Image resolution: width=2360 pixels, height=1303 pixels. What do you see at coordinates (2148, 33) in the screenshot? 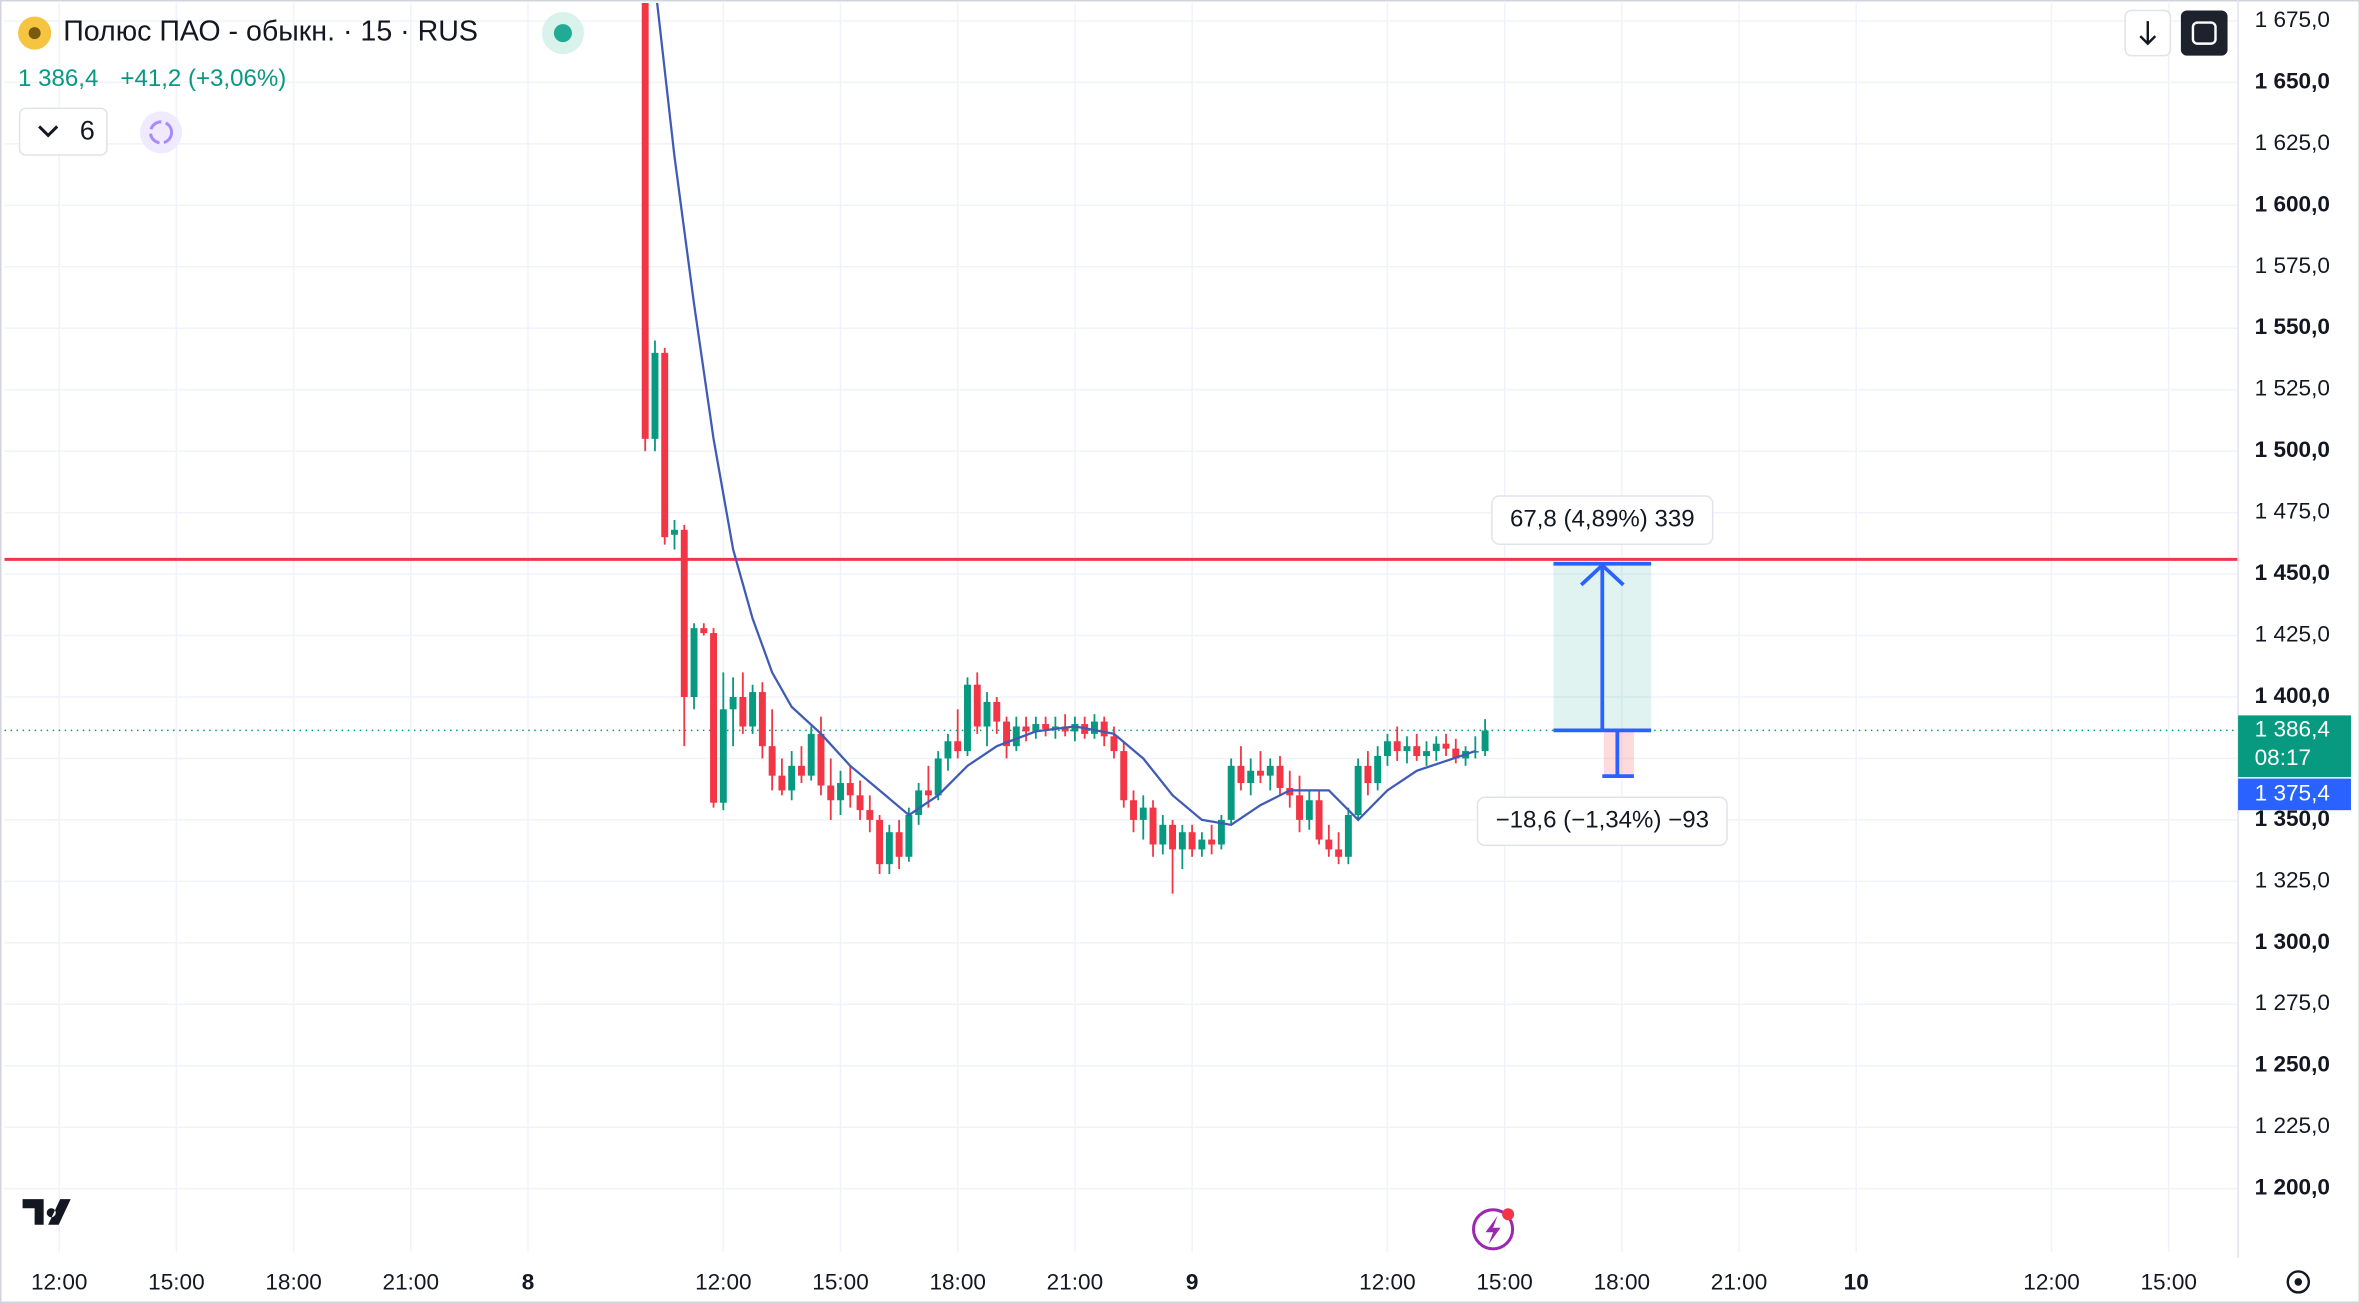
I see `arrow-icon` at bounding box center [2148, 33].